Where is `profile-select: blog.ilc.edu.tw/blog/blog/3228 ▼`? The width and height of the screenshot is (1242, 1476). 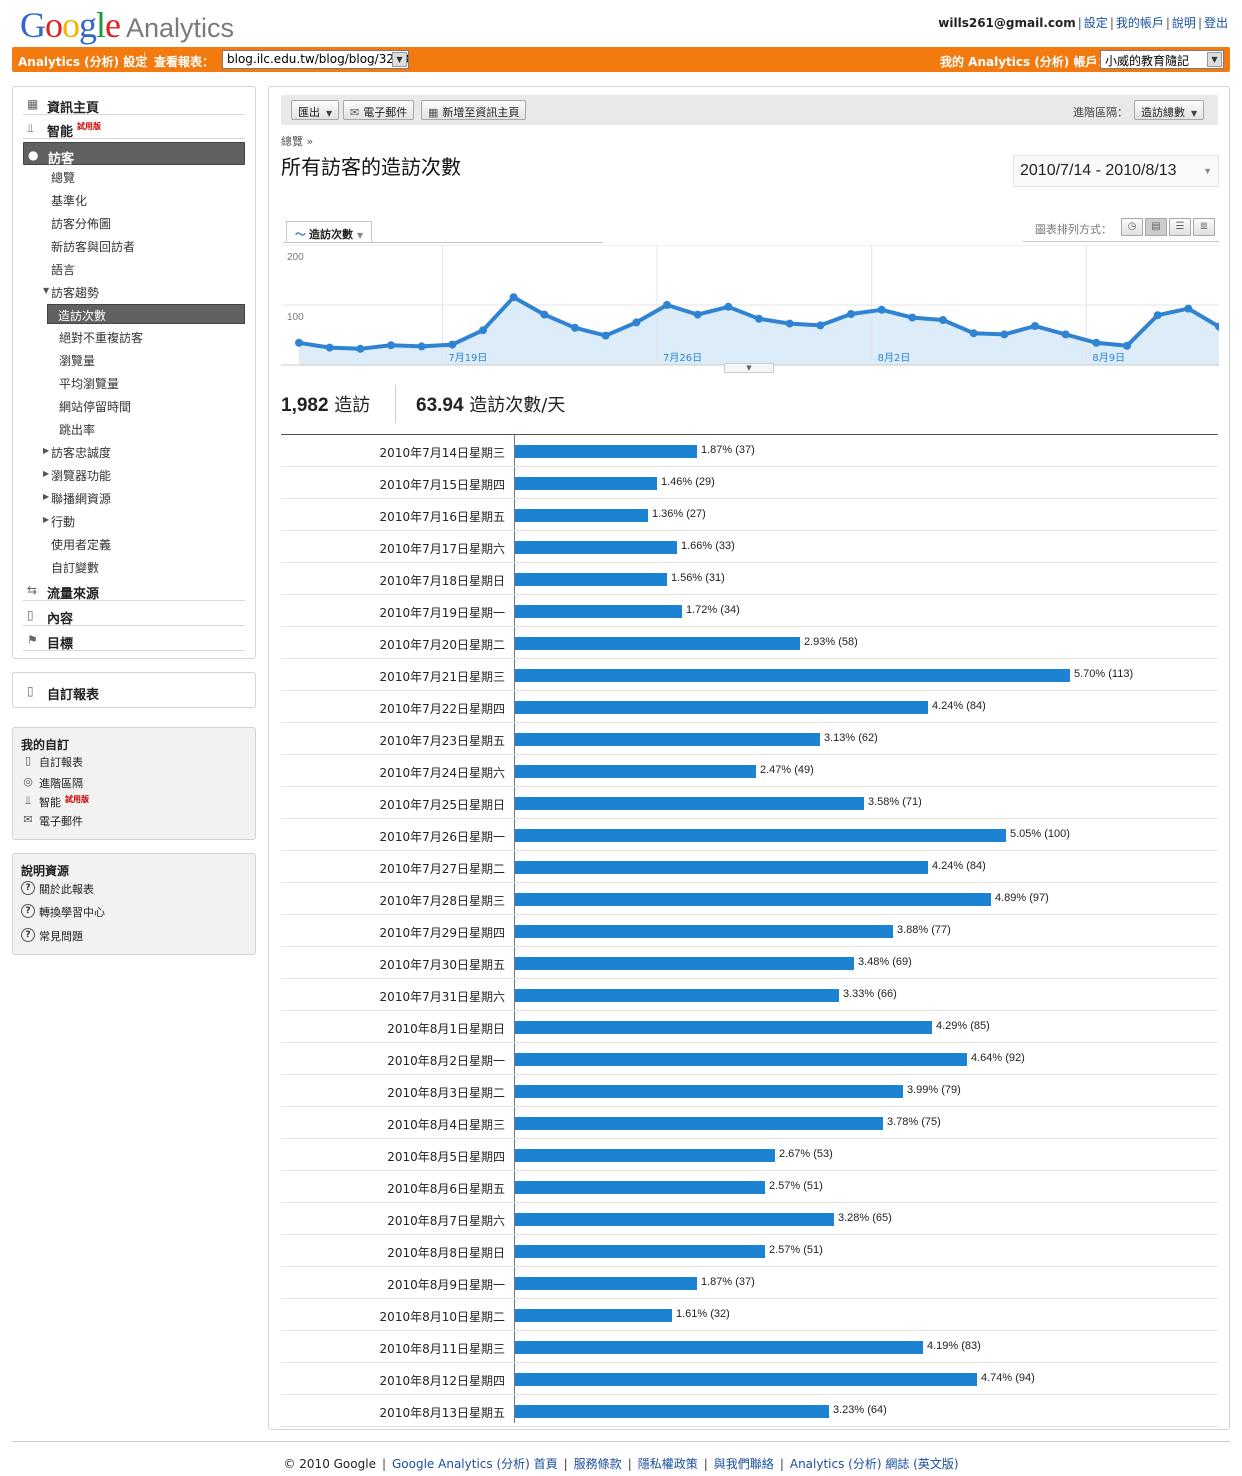
profile-select: blog.ilc.edu.tw/blog/blog/3228 ▼ is located at coordinates (315, 59).